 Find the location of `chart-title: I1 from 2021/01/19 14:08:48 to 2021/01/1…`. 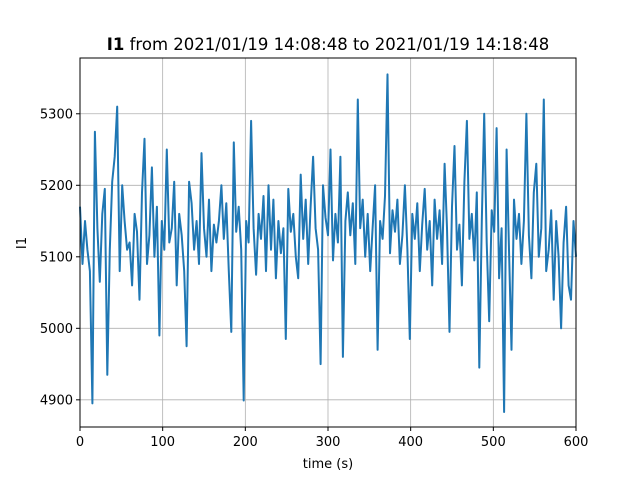

chart-title: I1 from 2021/01/19 14:08:48 to 2021/01/1… is located at coordinates (328, 44).